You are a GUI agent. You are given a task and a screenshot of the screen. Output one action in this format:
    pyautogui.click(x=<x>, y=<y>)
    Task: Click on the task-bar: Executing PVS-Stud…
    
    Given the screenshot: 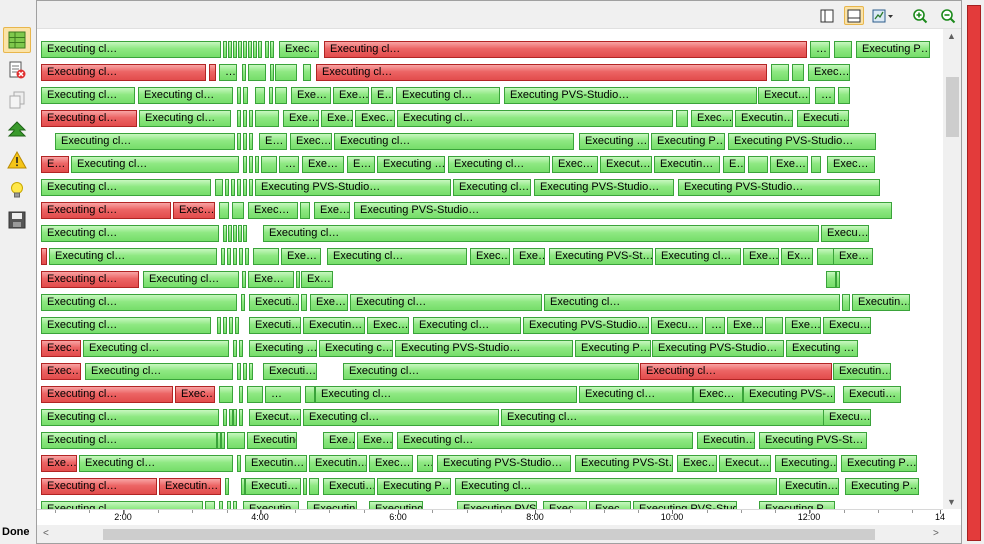 What is the action you would take?
    pyautogui.click(x=685, y=505)
    